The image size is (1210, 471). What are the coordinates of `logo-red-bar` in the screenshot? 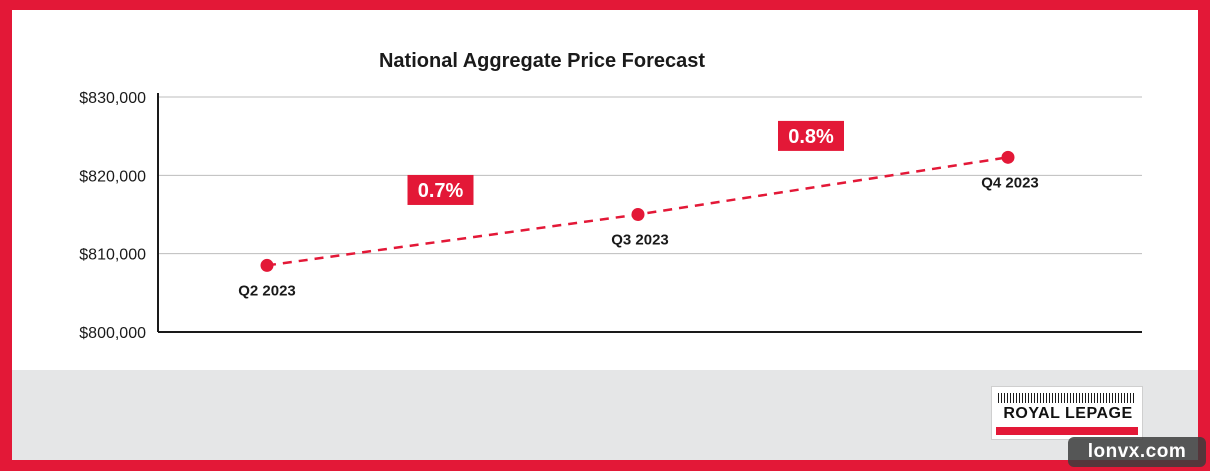 It's located at (1067, 431).